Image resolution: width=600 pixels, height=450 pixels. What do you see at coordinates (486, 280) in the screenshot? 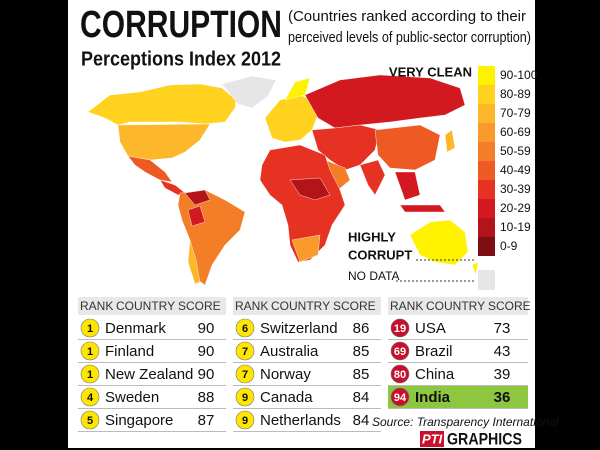
I see `no-data-swatch` at bounding box center [486, 280].